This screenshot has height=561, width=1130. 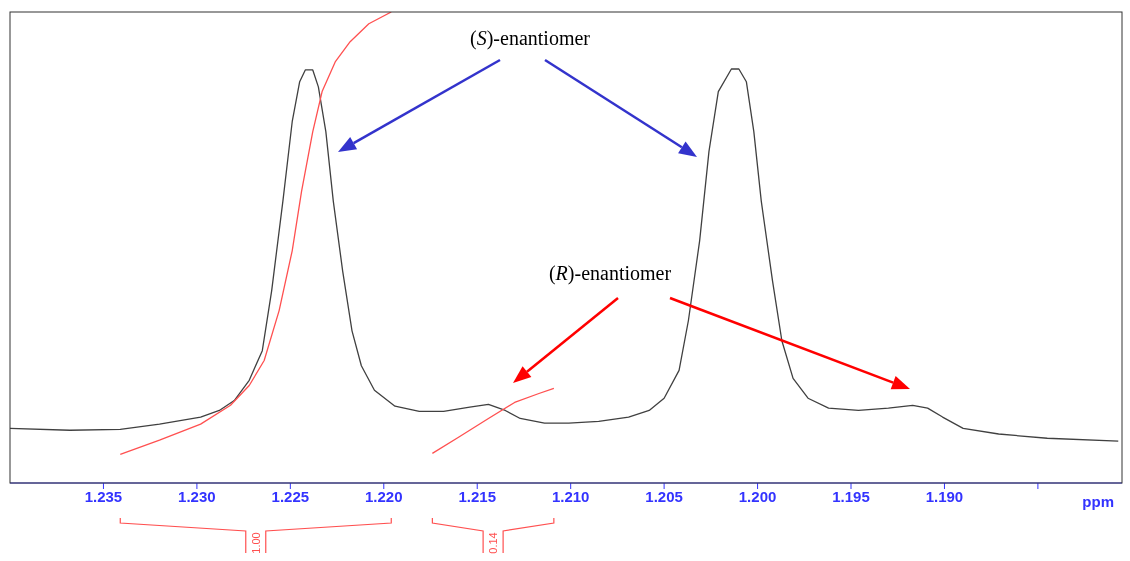 I want to click on x-tick-label: 1.215, so click(x=477, y=496).